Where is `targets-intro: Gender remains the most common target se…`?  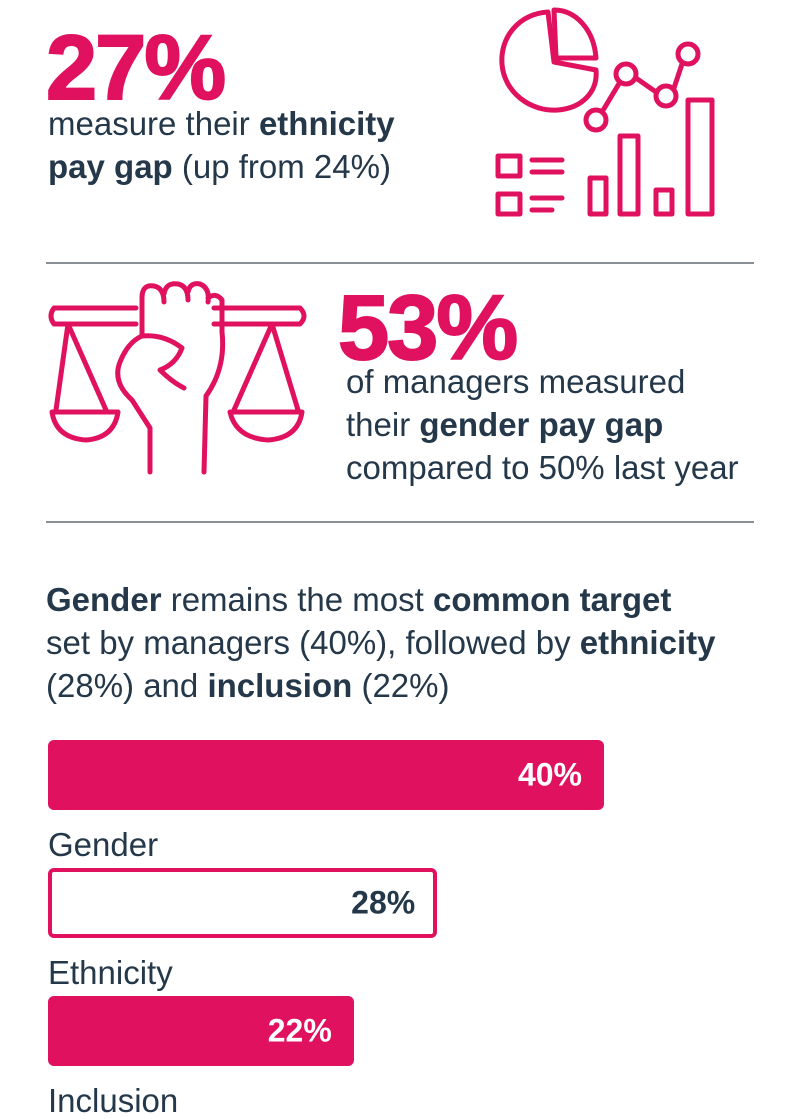 targets-intro: Gender remains the most common target se… is located at coordinates (406, 642).